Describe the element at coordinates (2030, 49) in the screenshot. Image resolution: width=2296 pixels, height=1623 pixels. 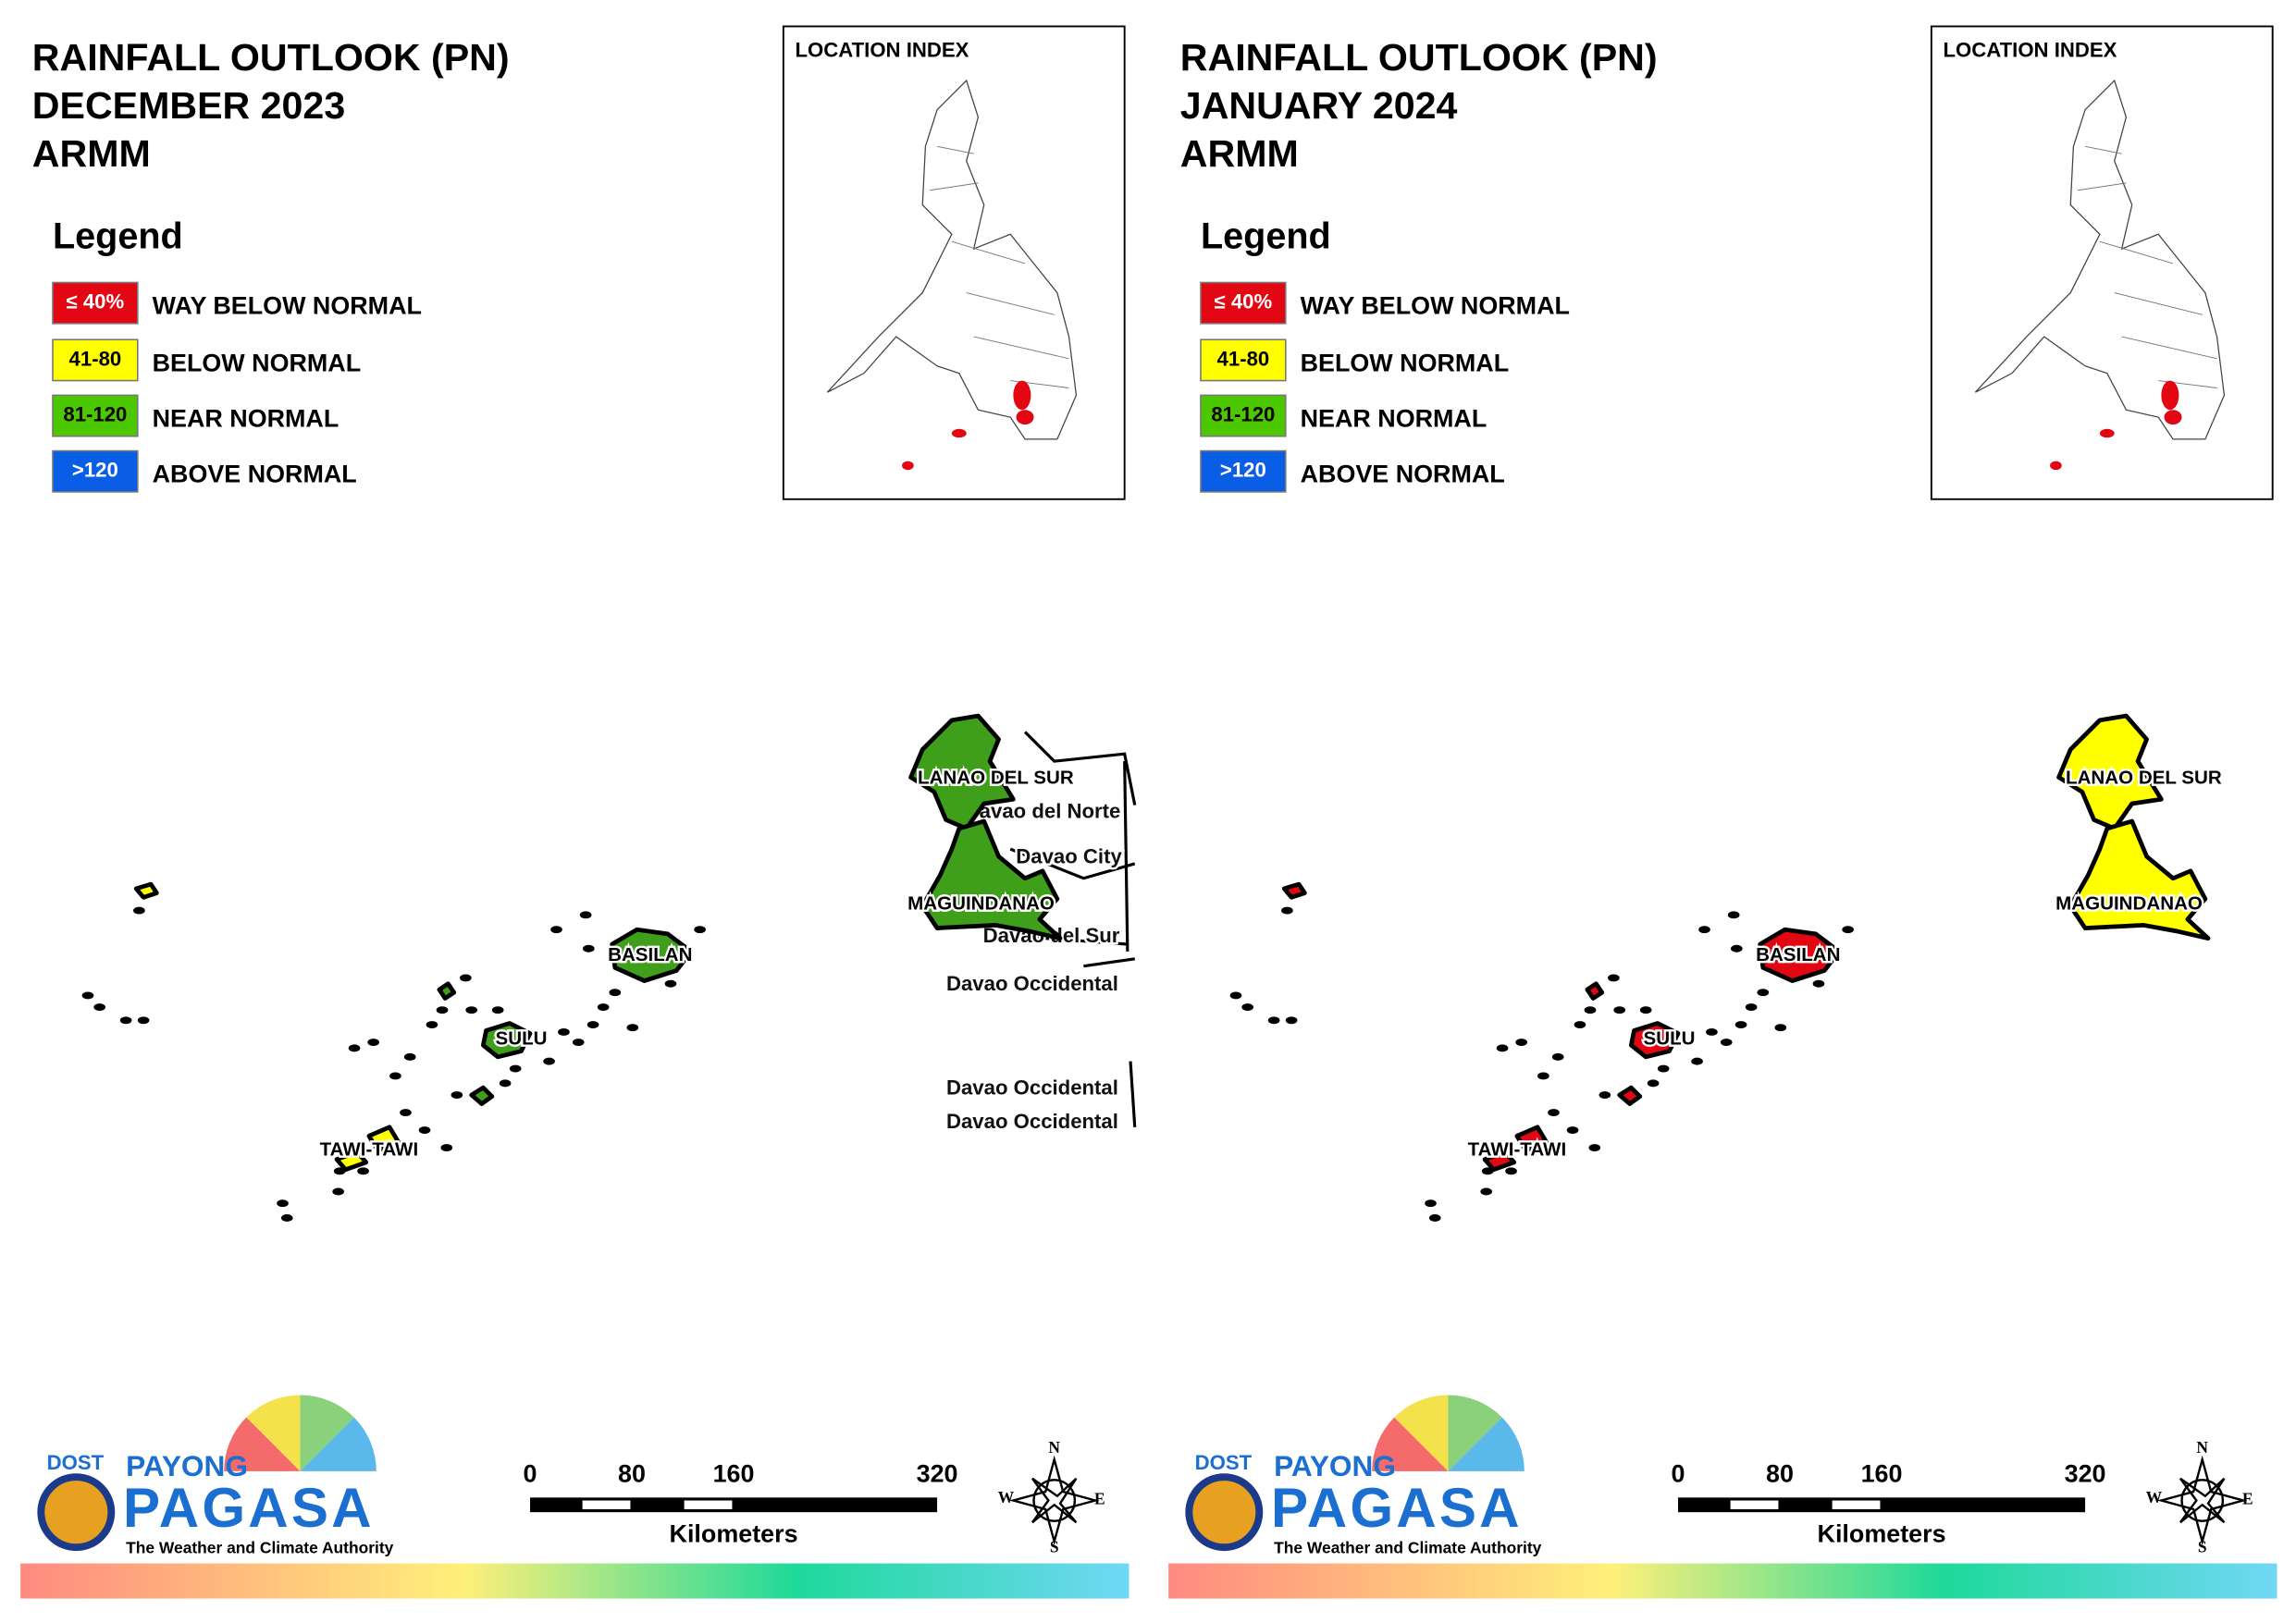
I see `location-index-title: LOCATION INDEX` at that location.